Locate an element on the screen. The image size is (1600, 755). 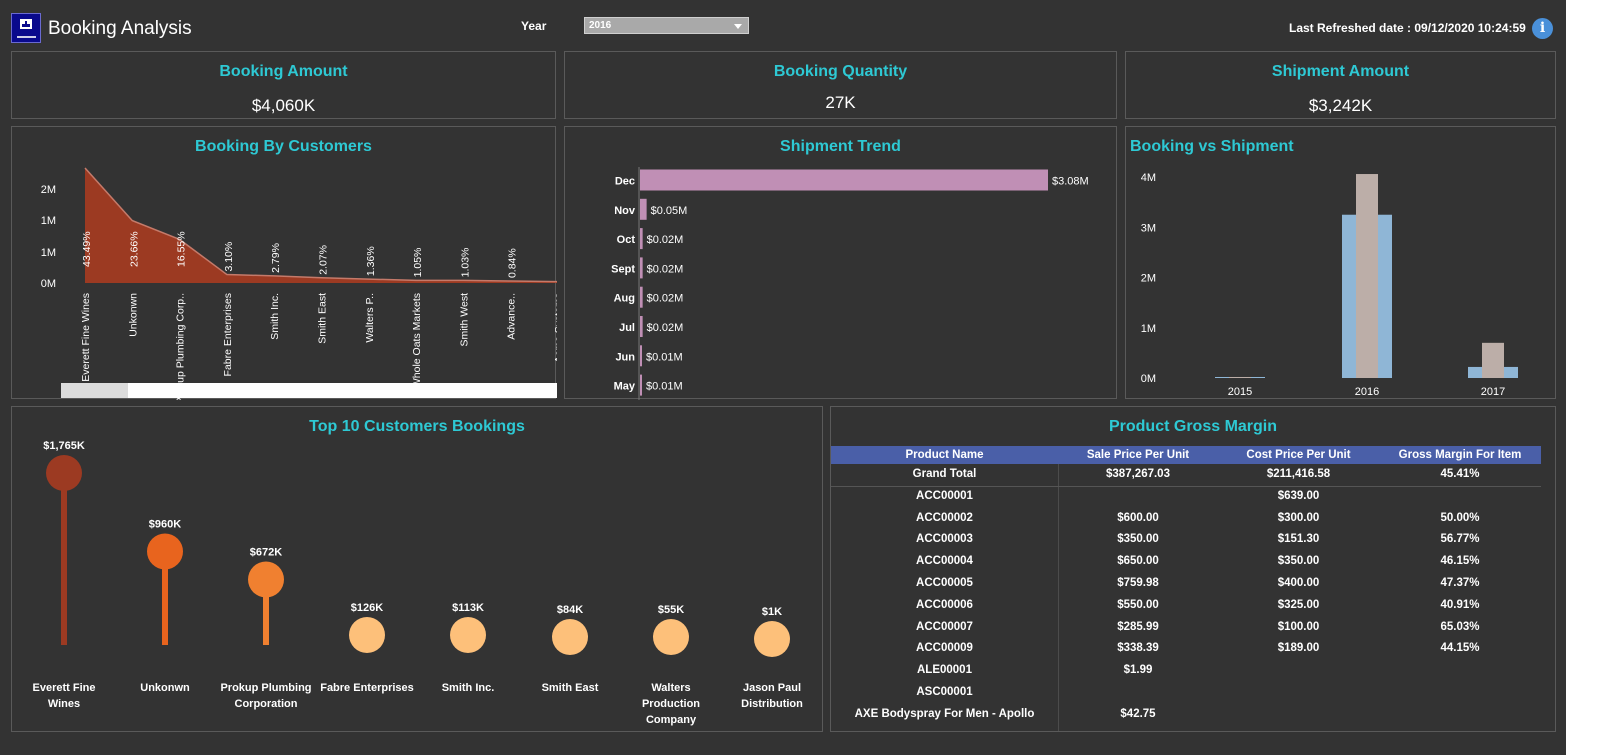
column-header: Gross Margin For Item is located at coordinates (1460, 455).